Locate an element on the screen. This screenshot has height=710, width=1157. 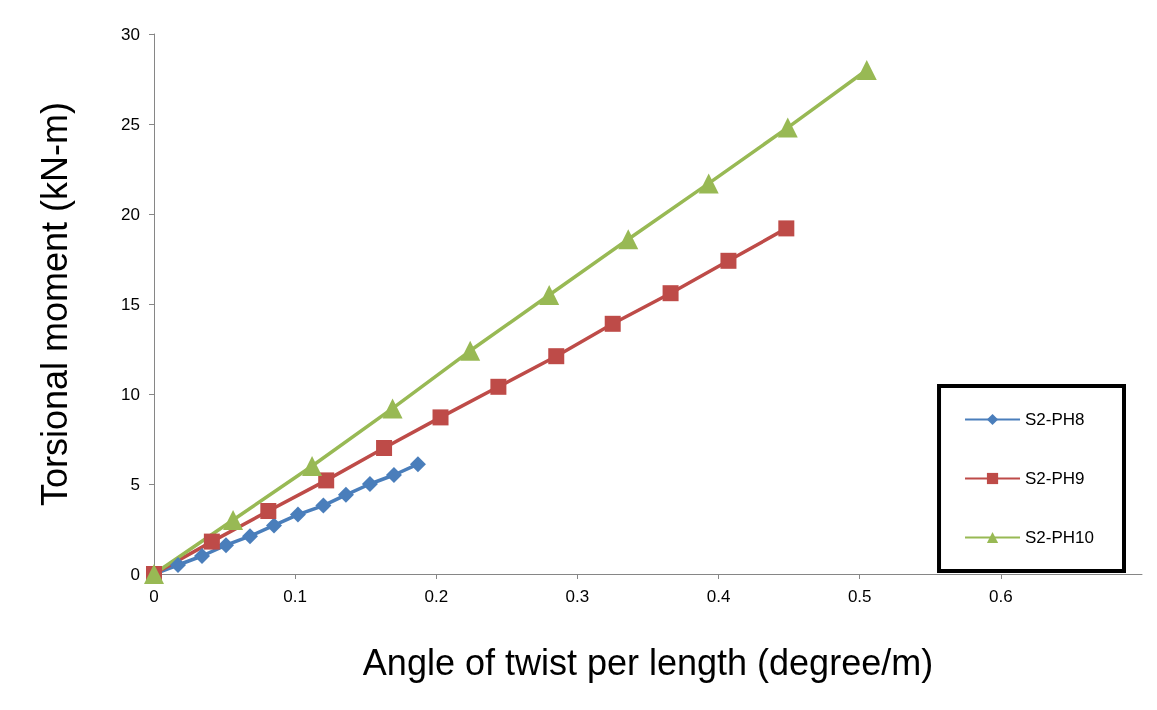
x-tick-label: 0.2 is located at coordinates (436, 596).